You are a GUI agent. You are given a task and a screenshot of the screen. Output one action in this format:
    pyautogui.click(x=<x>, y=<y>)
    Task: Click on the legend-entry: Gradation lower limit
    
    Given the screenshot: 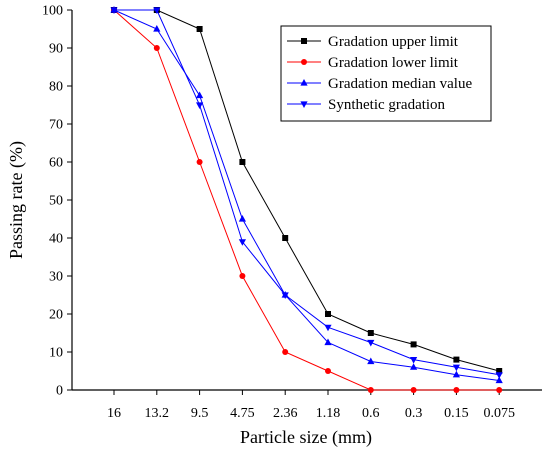 What is the action you would take?
    pyautogui.click(x=373, y=63)
    